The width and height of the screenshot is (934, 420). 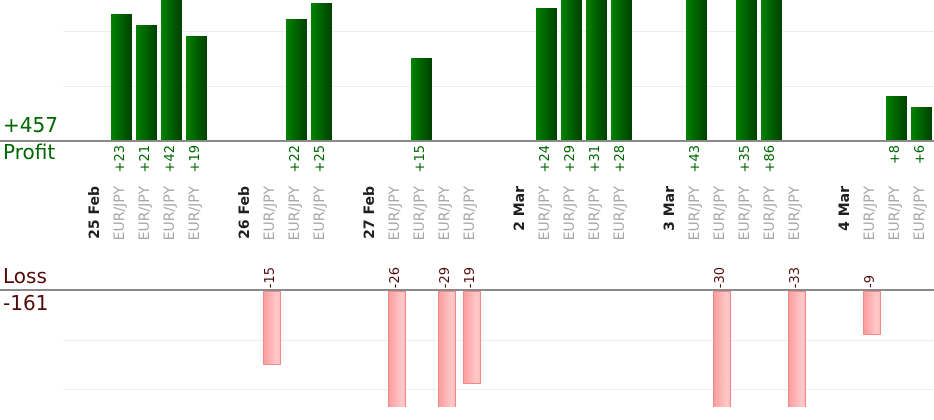 I want to click on profit-value-label: +31, so click(x=595, y=159).